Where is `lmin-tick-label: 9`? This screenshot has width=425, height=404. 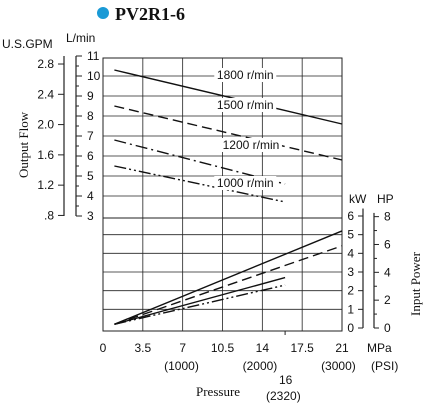
lmin-tick-label: 9 is located at coordinates (90, 96).